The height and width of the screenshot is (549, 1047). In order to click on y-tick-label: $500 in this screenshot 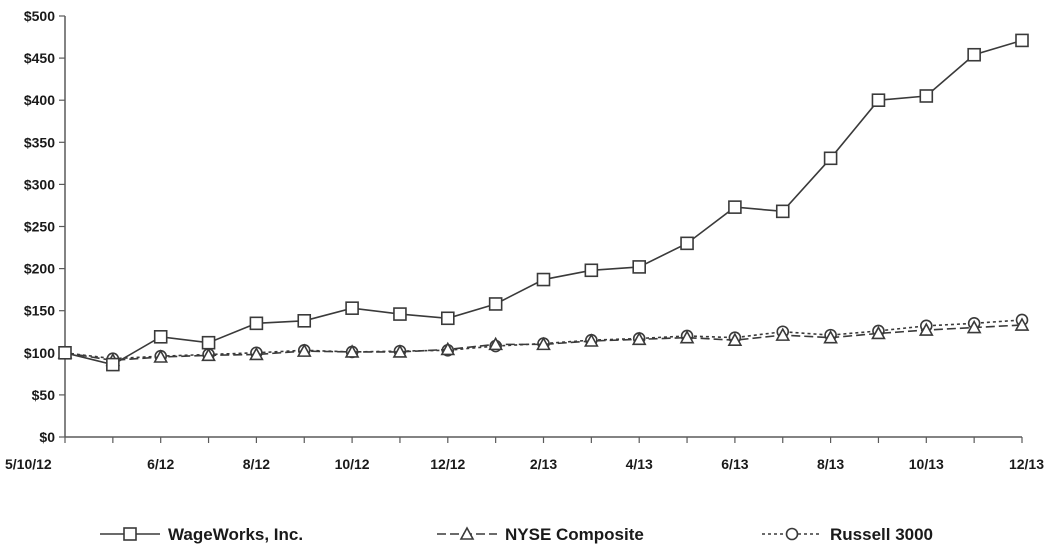, I will do `click(39, 16)`.